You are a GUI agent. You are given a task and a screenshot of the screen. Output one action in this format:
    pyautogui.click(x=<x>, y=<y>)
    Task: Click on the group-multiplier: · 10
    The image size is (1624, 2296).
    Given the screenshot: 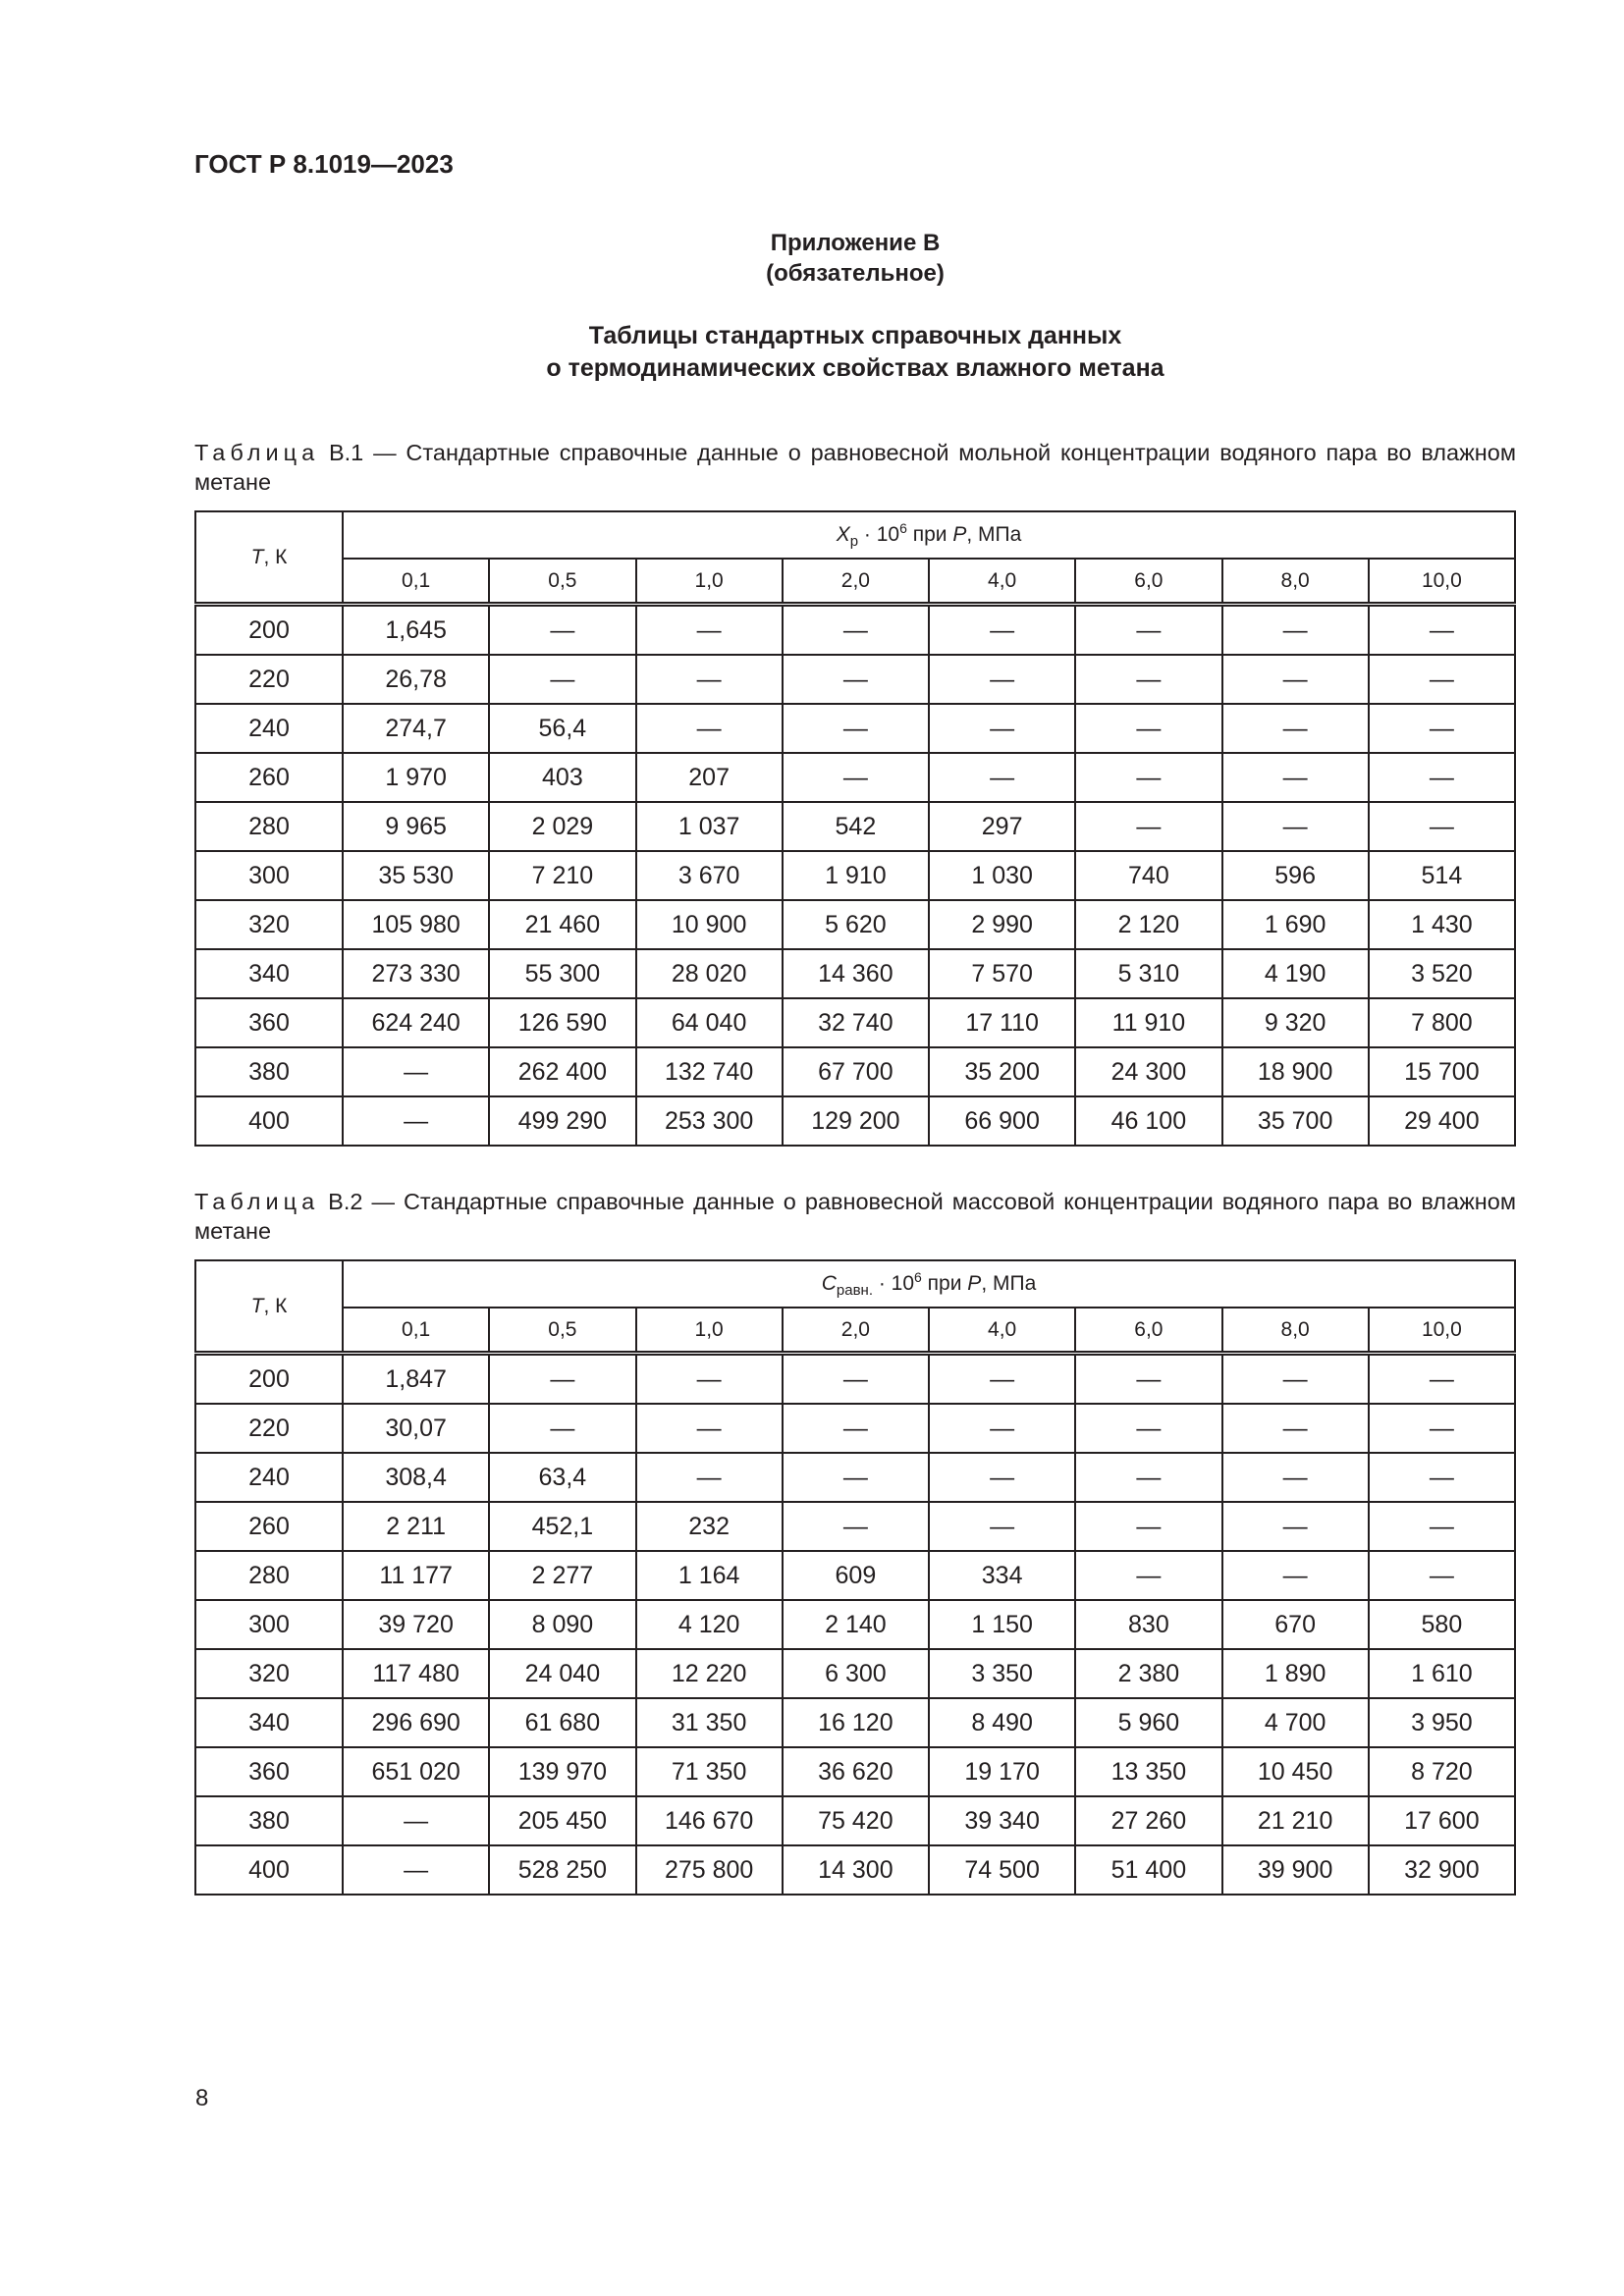 What is the action you would take?
    pyautogui.click(x=879, y=534)
    